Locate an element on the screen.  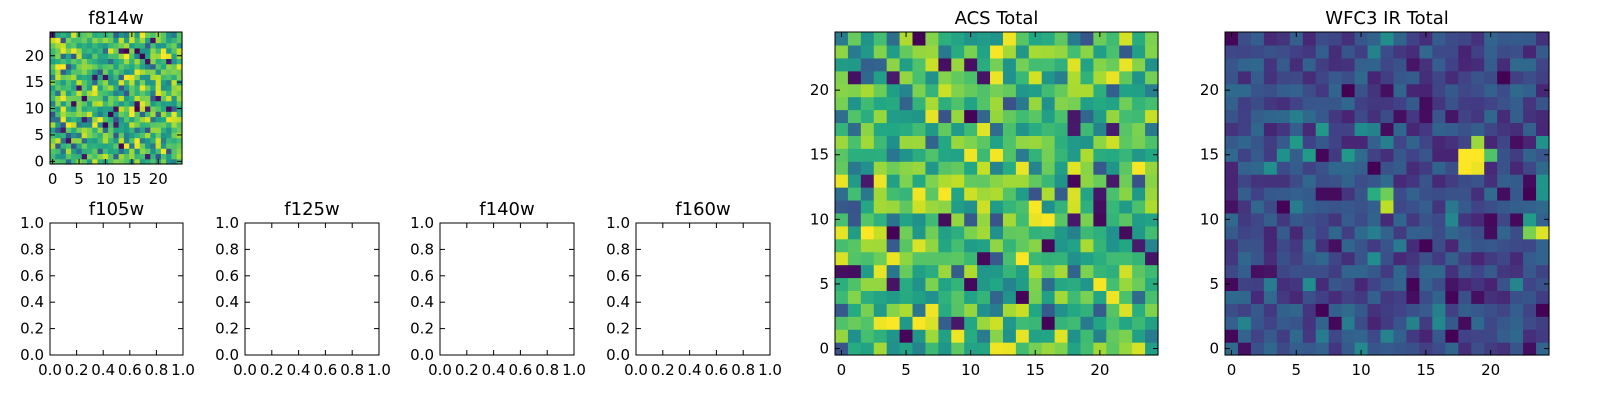
panel-title: f140w is located at coordinates (506, 209).